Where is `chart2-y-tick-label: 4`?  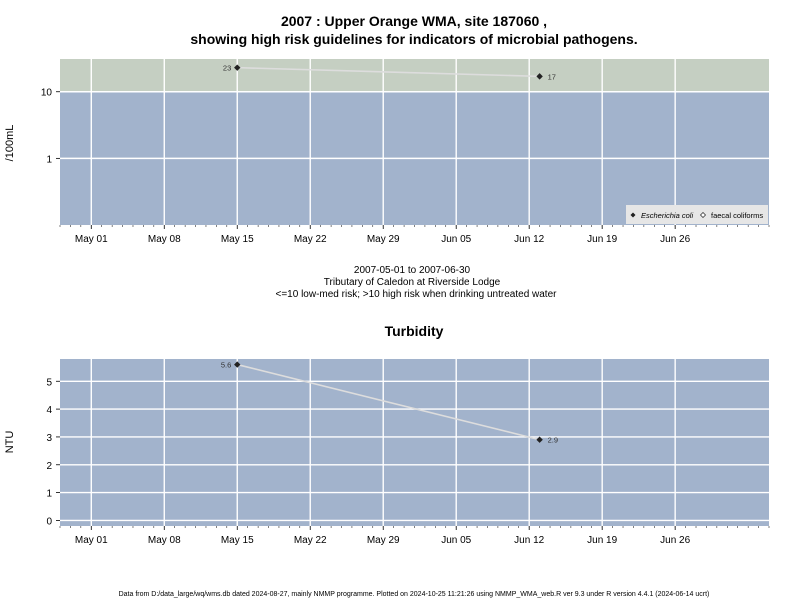
chart2-y-tick-label: 4 is located at coordinates (49, 410).